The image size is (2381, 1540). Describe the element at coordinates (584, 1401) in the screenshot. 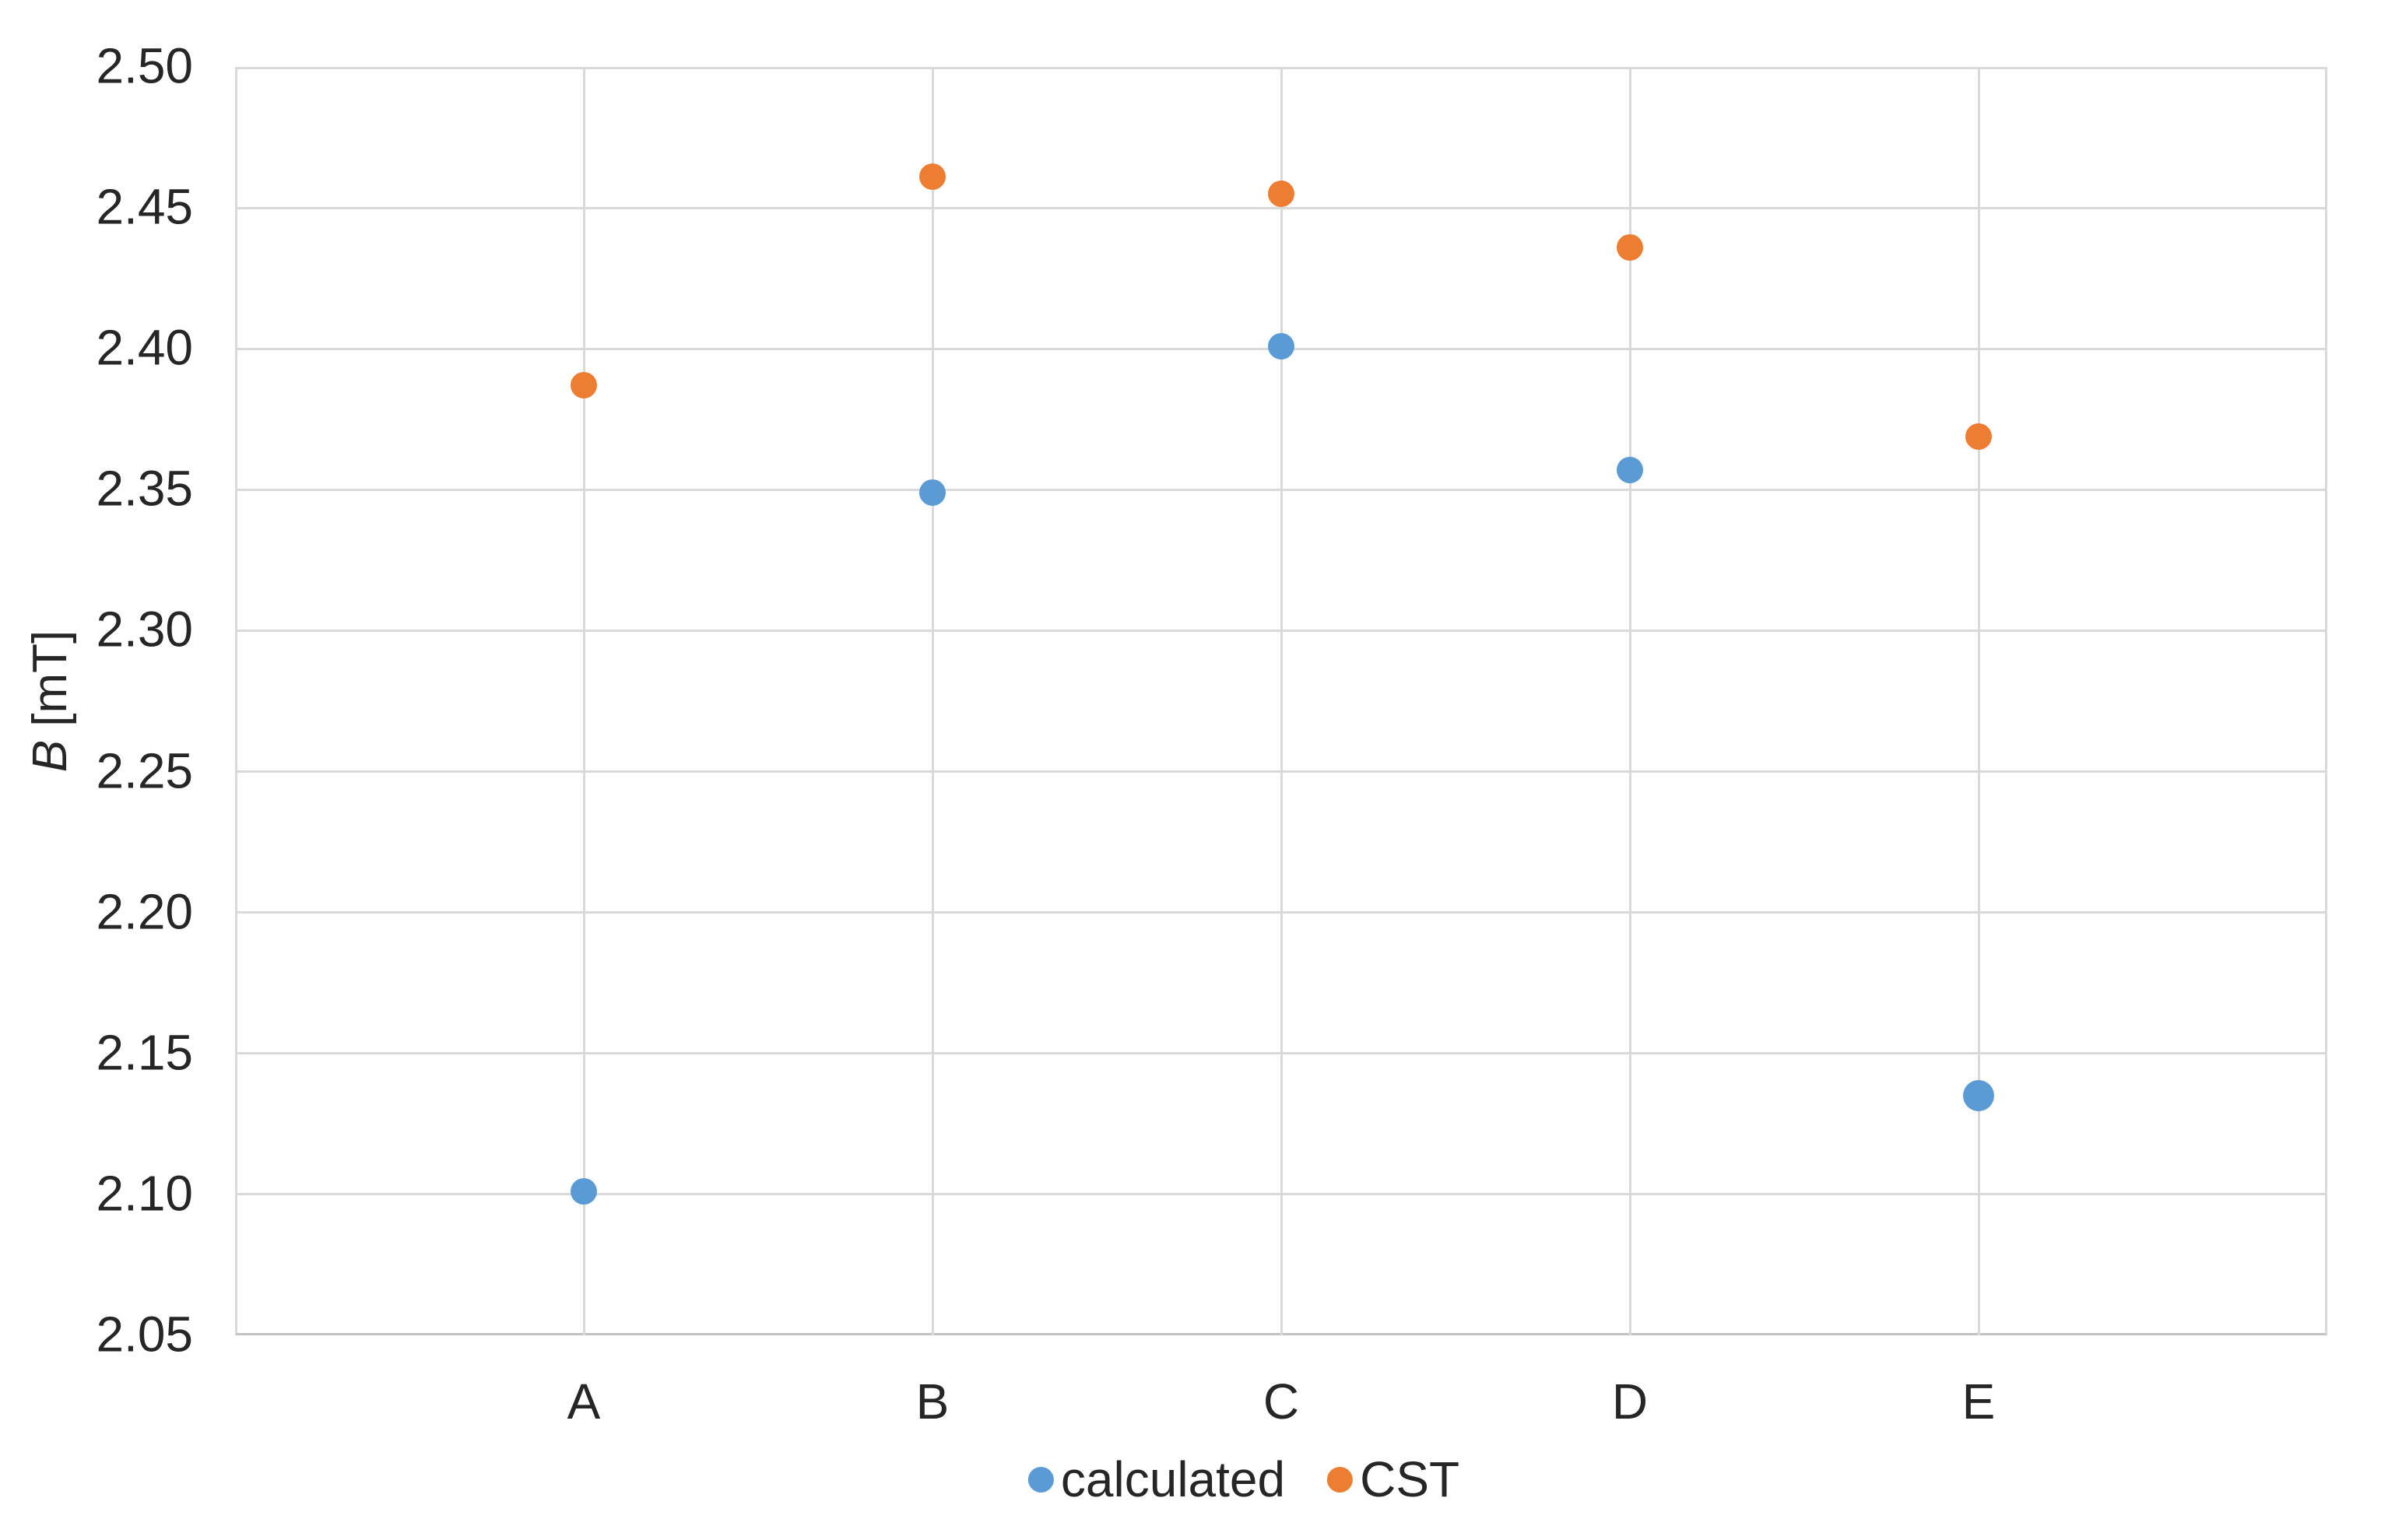

I see `x-tick-label: A` at that location.